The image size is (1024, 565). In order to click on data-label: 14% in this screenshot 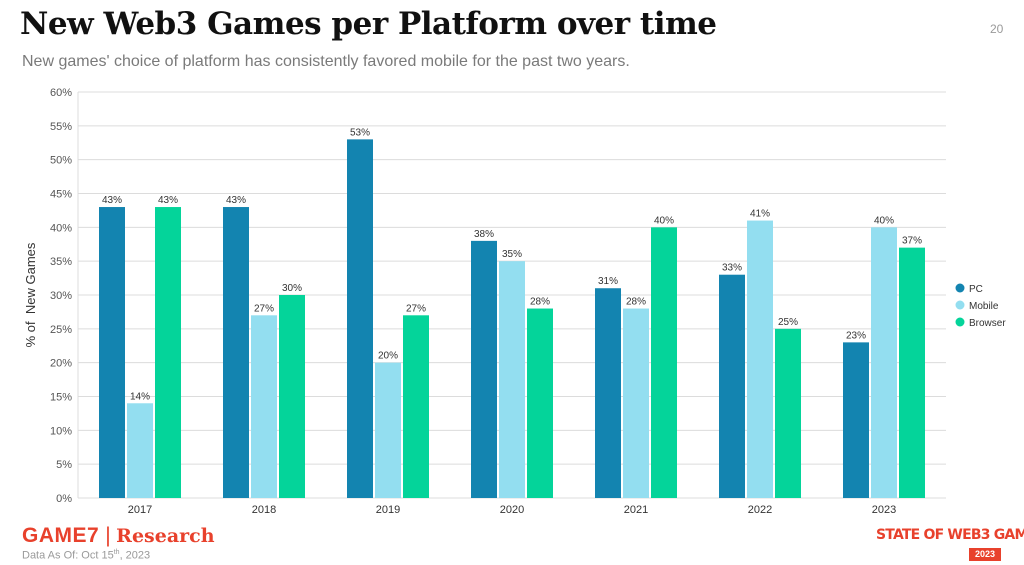, I will do `click(140, 396)`.